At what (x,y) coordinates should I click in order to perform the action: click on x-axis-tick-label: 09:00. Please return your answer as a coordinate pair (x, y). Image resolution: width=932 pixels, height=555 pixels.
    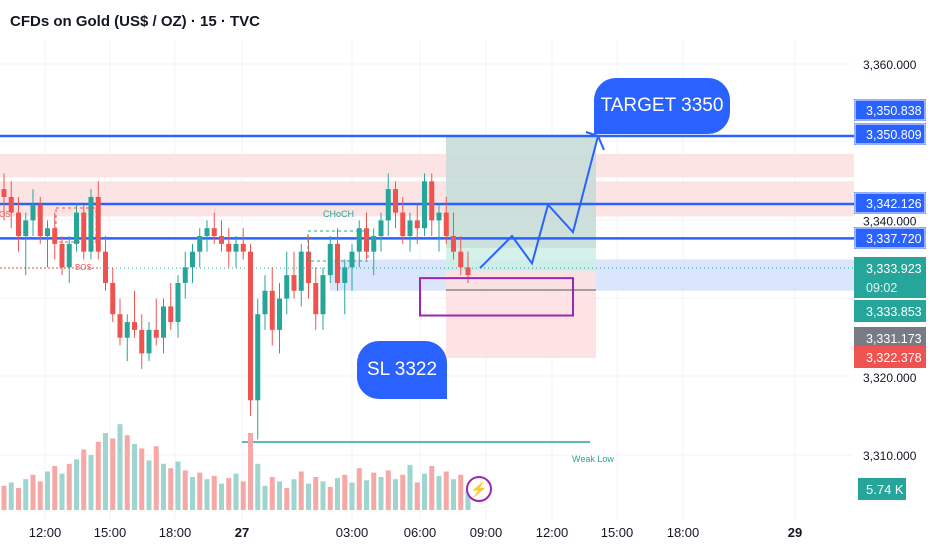
    Looking at the image, I should click on (486, 532).